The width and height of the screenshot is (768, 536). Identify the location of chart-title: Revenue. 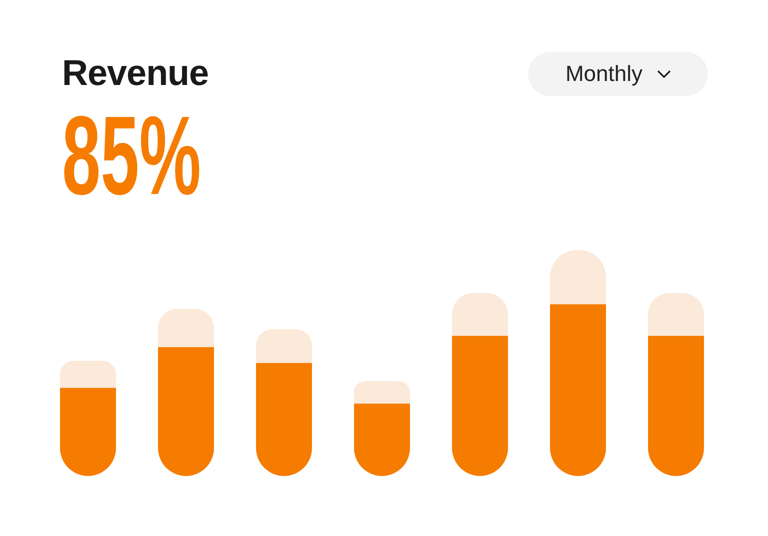
(135, 73).